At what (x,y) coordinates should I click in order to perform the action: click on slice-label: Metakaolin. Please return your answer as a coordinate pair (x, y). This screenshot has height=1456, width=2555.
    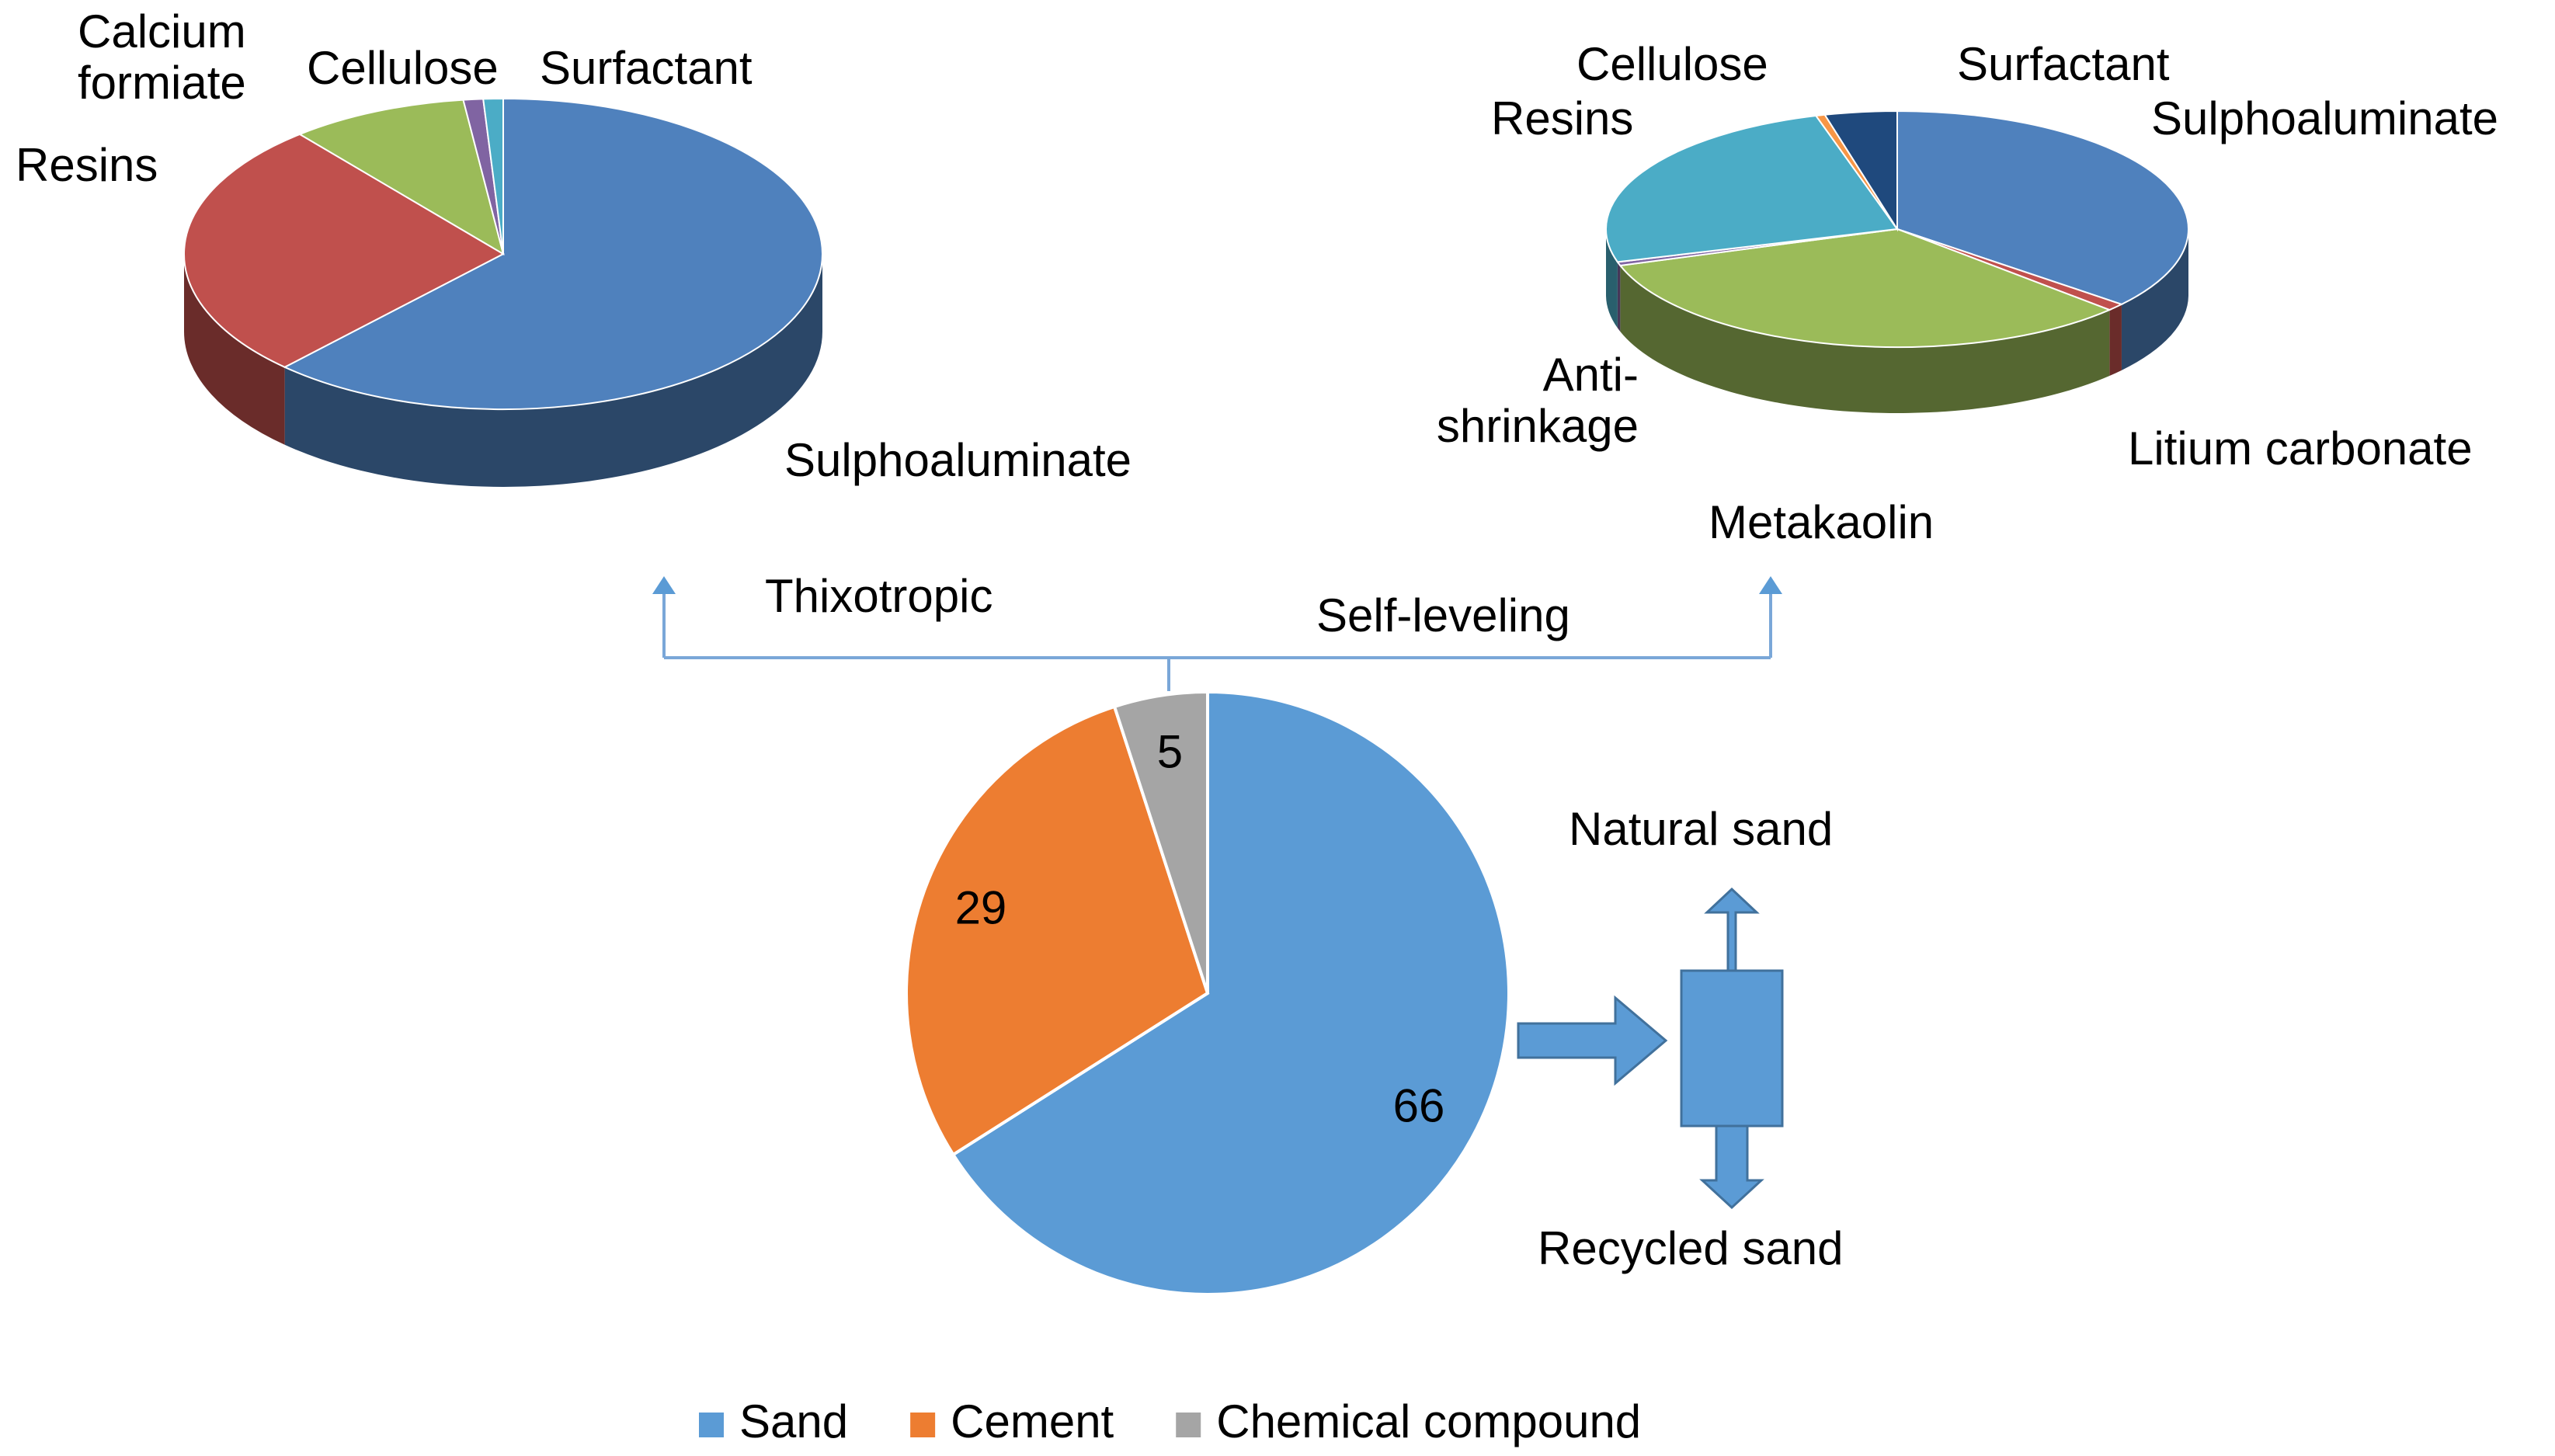
    Looking at the image, I should click on (1821, 522).